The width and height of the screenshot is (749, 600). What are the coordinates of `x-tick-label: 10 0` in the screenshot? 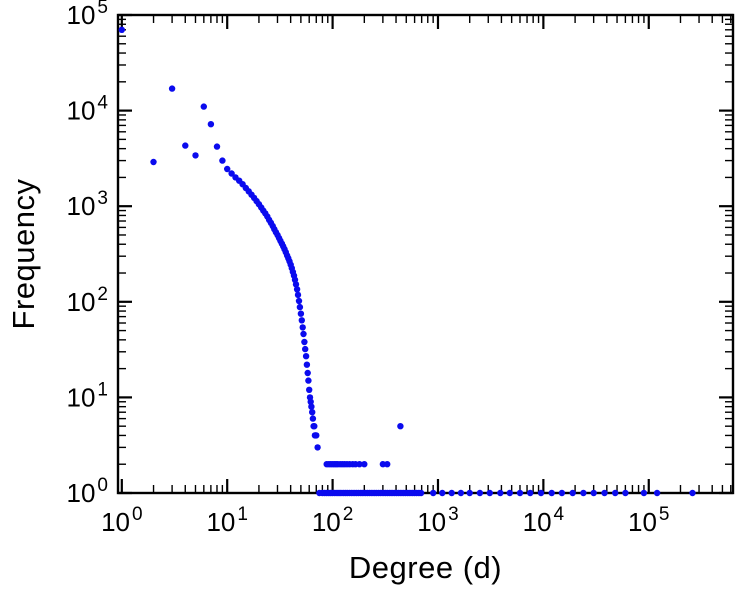 It's located at (122, 520).